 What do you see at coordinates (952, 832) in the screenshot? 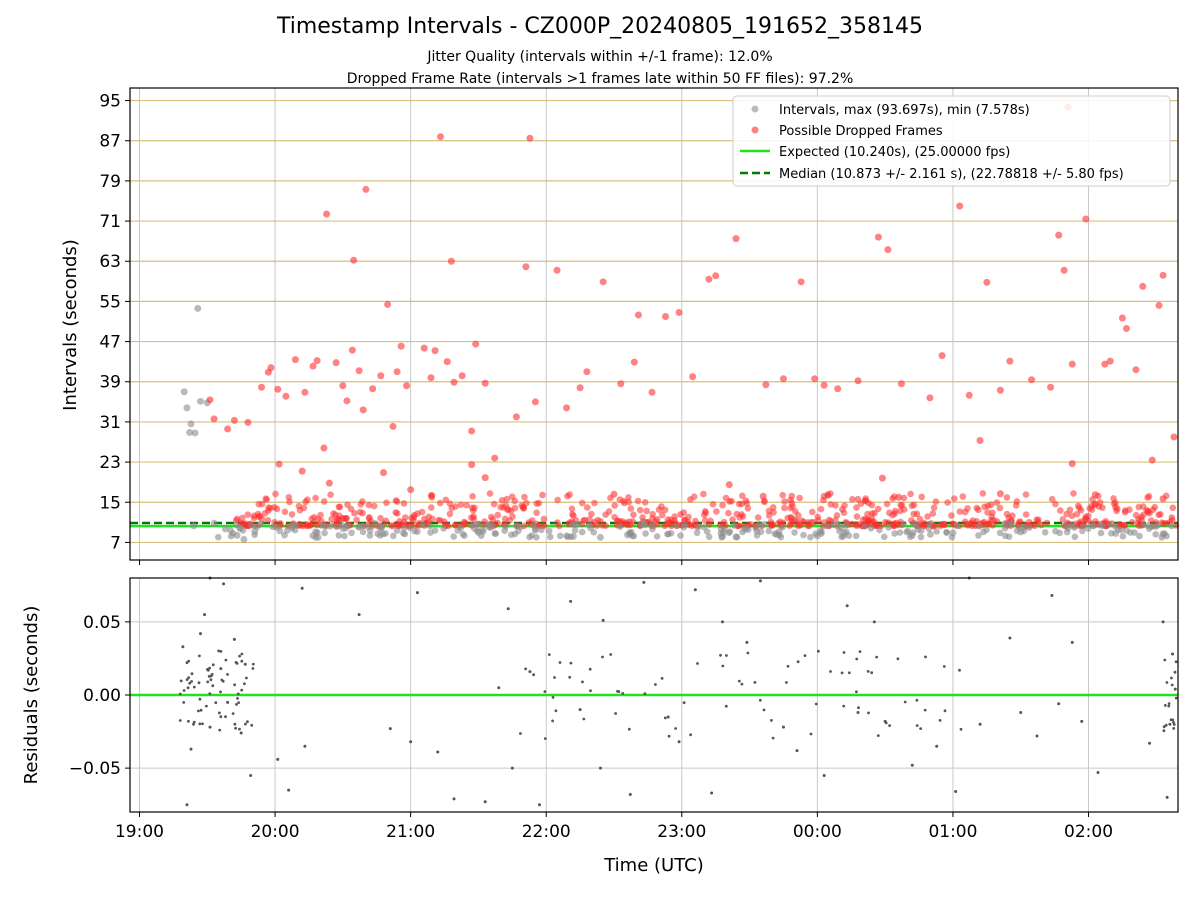
I see `x-tick-label: 01:00` at bounding box center [952, 832].